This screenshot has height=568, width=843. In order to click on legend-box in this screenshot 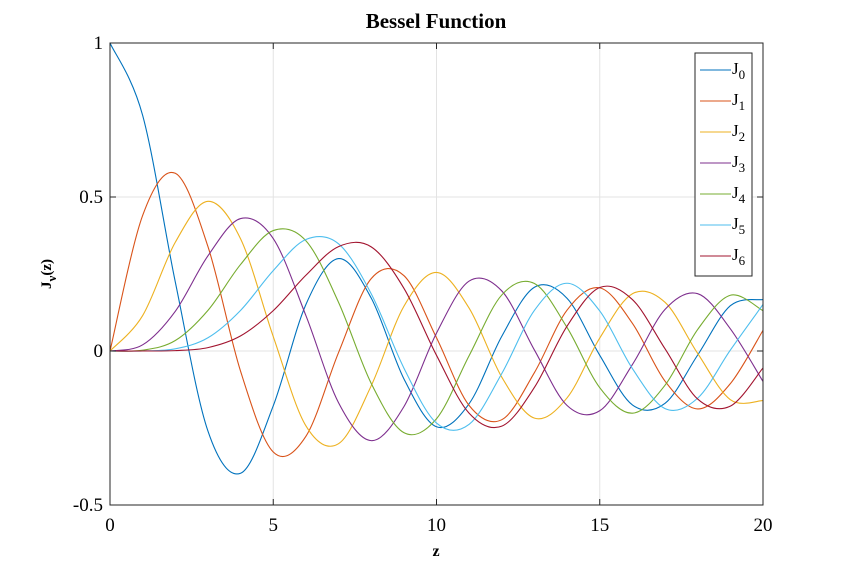, I will do `click(723, 164)`.